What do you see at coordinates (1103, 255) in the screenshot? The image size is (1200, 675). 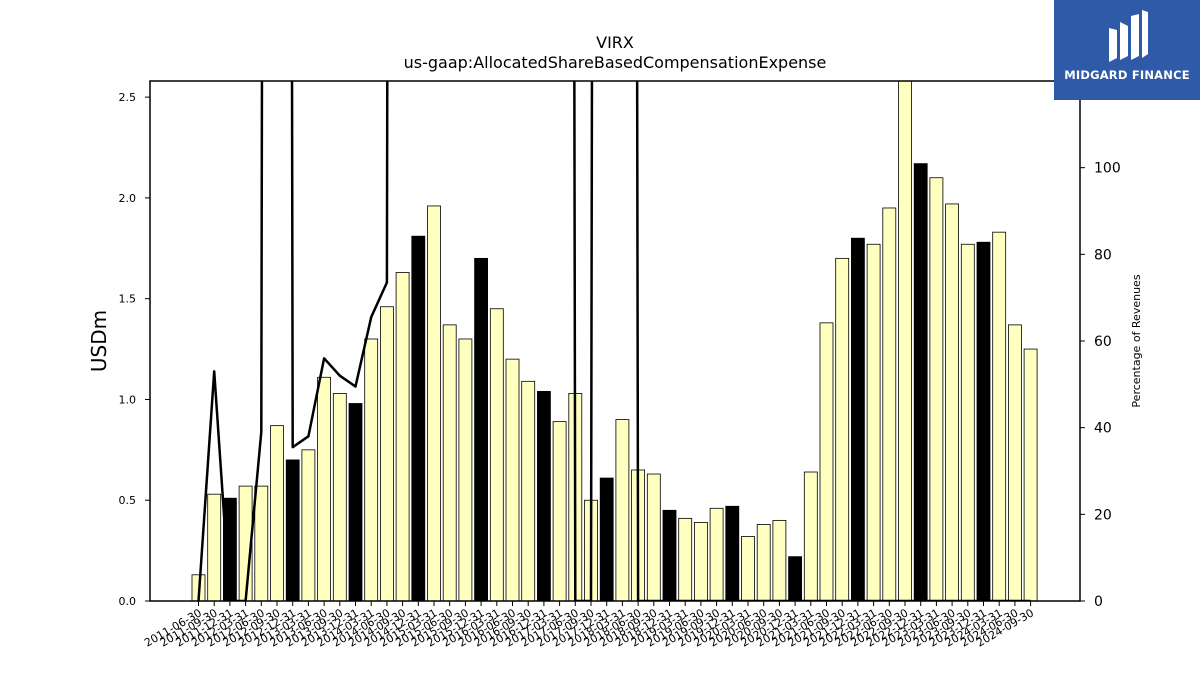 I see `y2-tick-label: 80` at bounding box center [1103, 255].